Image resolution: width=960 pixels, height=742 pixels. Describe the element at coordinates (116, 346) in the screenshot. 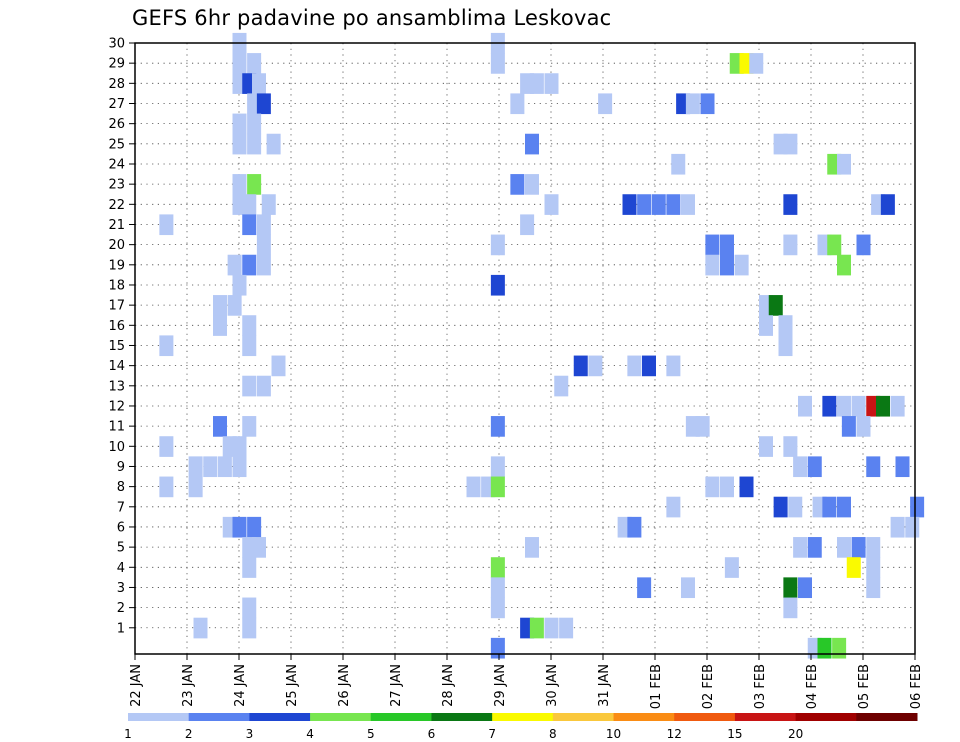

I see `y-tick-label: 15` at that location.